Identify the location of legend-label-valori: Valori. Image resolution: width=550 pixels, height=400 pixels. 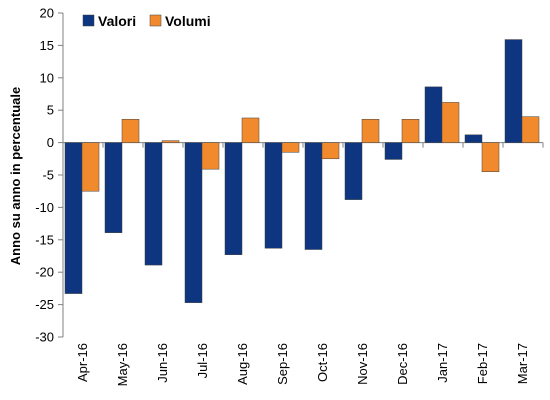
(117, 21).